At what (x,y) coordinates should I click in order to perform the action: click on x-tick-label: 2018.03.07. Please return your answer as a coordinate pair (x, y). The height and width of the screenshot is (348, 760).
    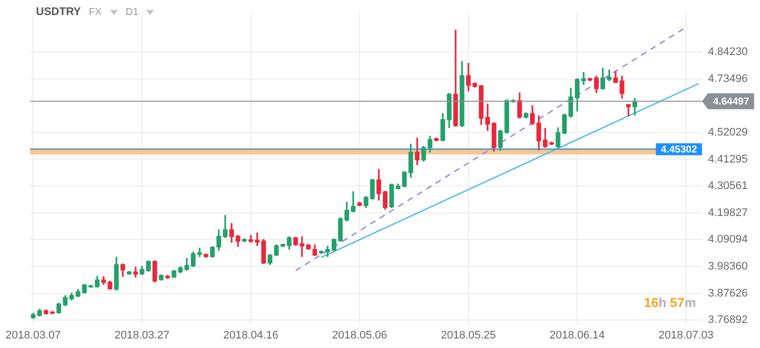
    Looking at the image, I should click on (33, 335).